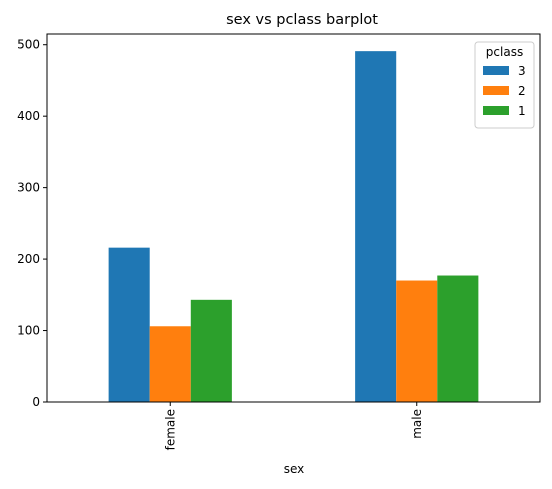 This screenshot has height=489, width=552. I want to click on y-tick-label: 300, so click(28, 188).